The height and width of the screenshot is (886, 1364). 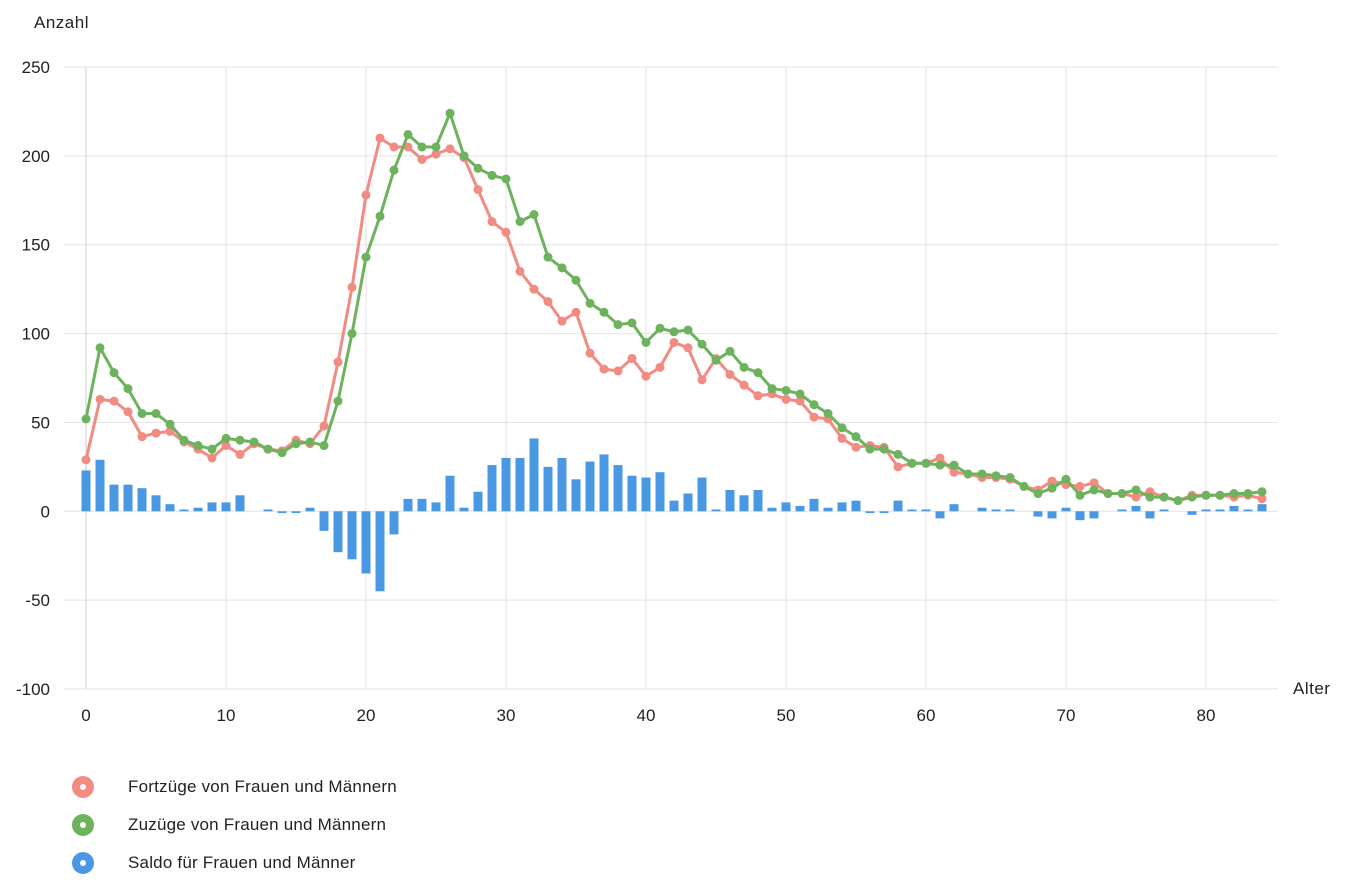 What do you see at coordinates (234, 863) in the screenshot?
I see `legend-item-saldo: Saldo für Frauen und Männer` at bounding box center [234, 863].